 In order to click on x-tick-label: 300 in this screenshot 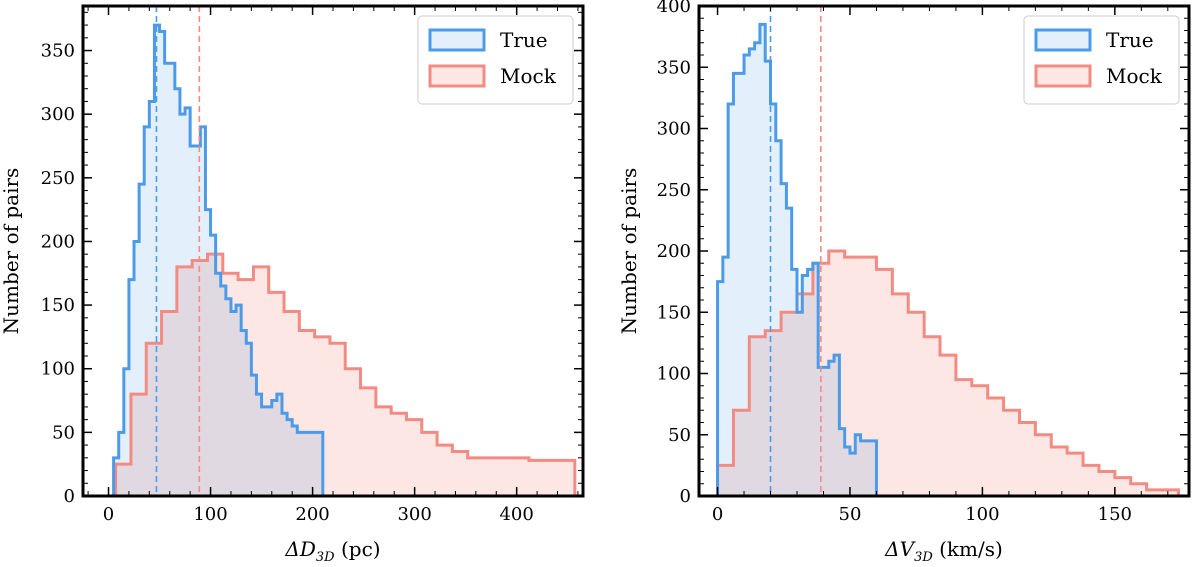, I will do `click(414, 514)`.